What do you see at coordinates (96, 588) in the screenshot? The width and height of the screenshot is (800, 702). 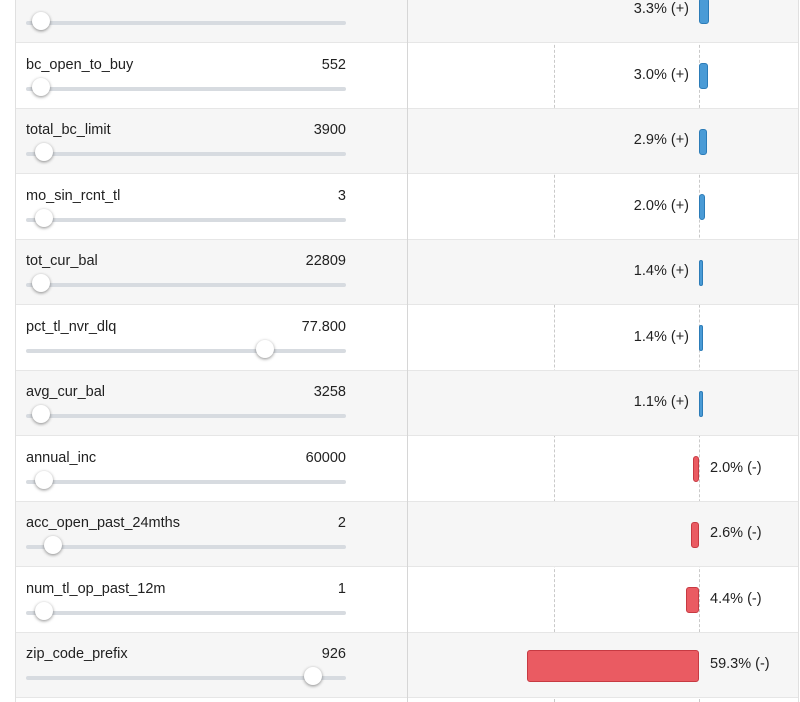 I see `feature-name: num_tl_op_past_12m` at bounding box center [96, 588].